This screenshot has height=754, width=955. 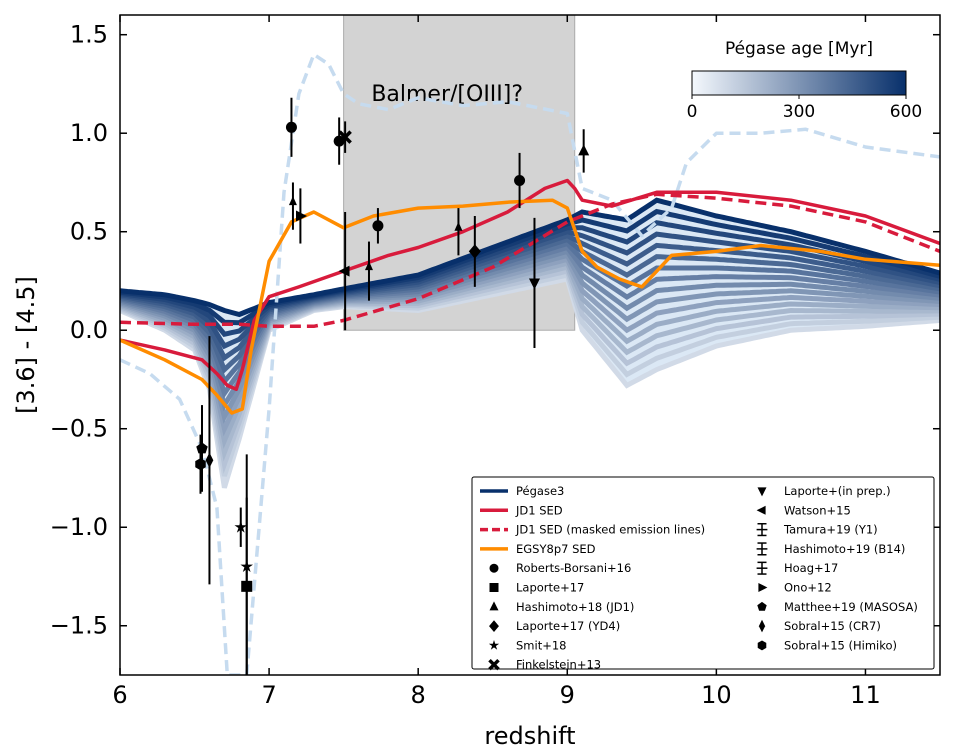 I want to click on data-point-thin-diamond, so click(x=209, y=460).